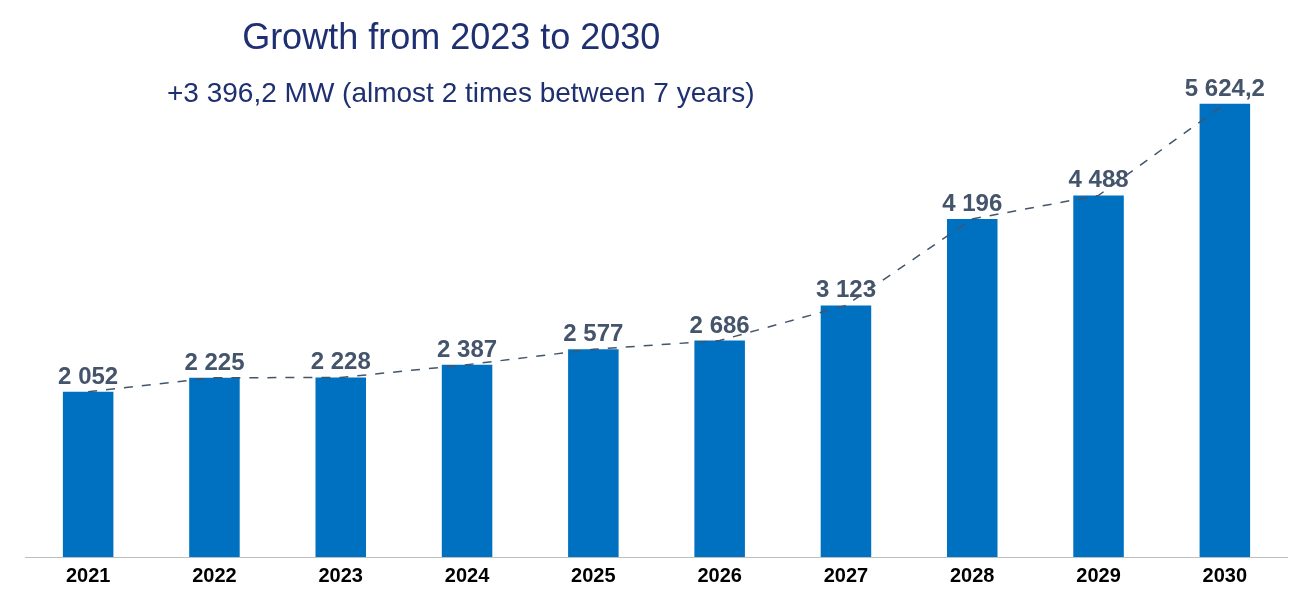  Describe the element at coordinates (214, 361) in the screenshot. I see `data-label: 2 225` at that location.